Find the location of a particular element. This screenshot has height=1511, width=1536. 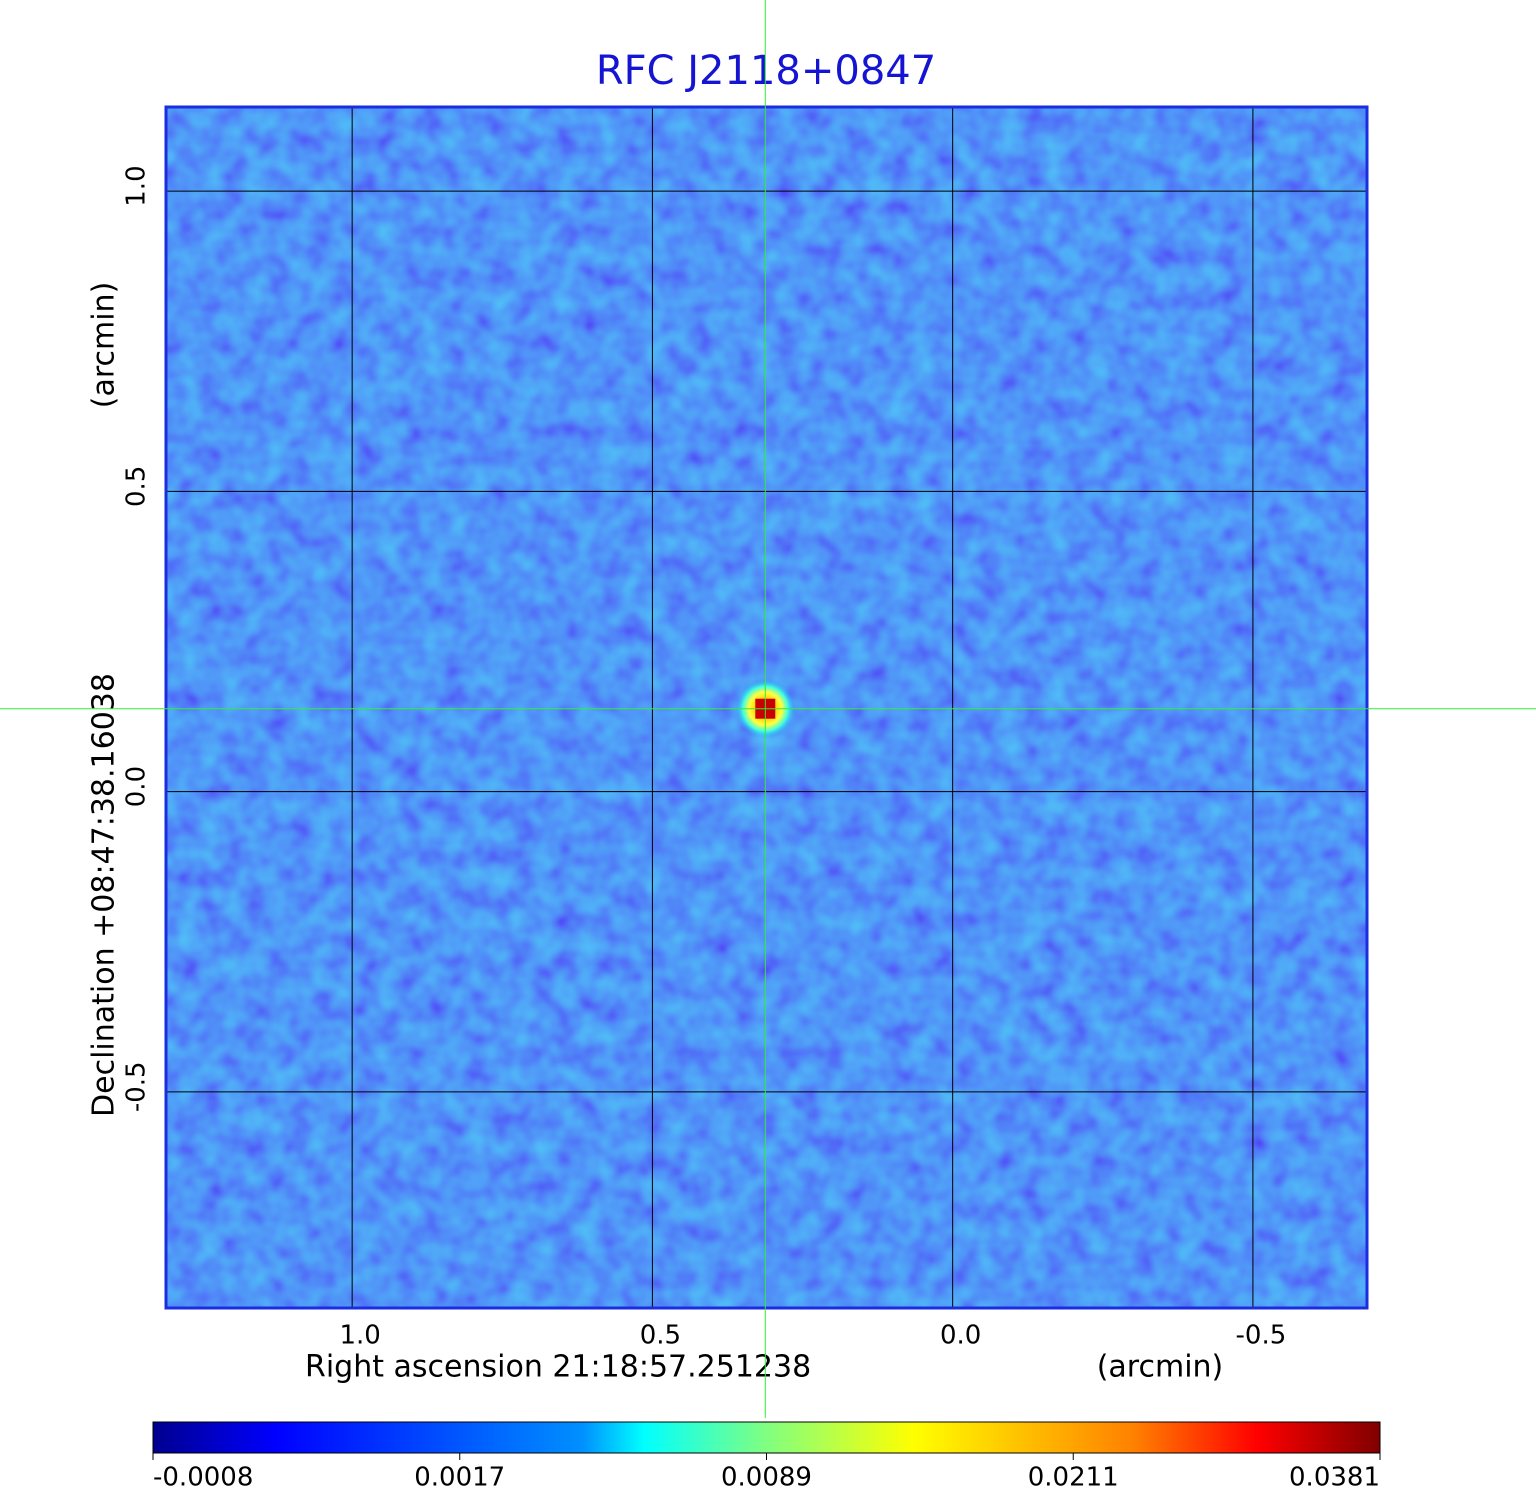

y-tick-label: 1.0 is located at coordinates (137, 185).